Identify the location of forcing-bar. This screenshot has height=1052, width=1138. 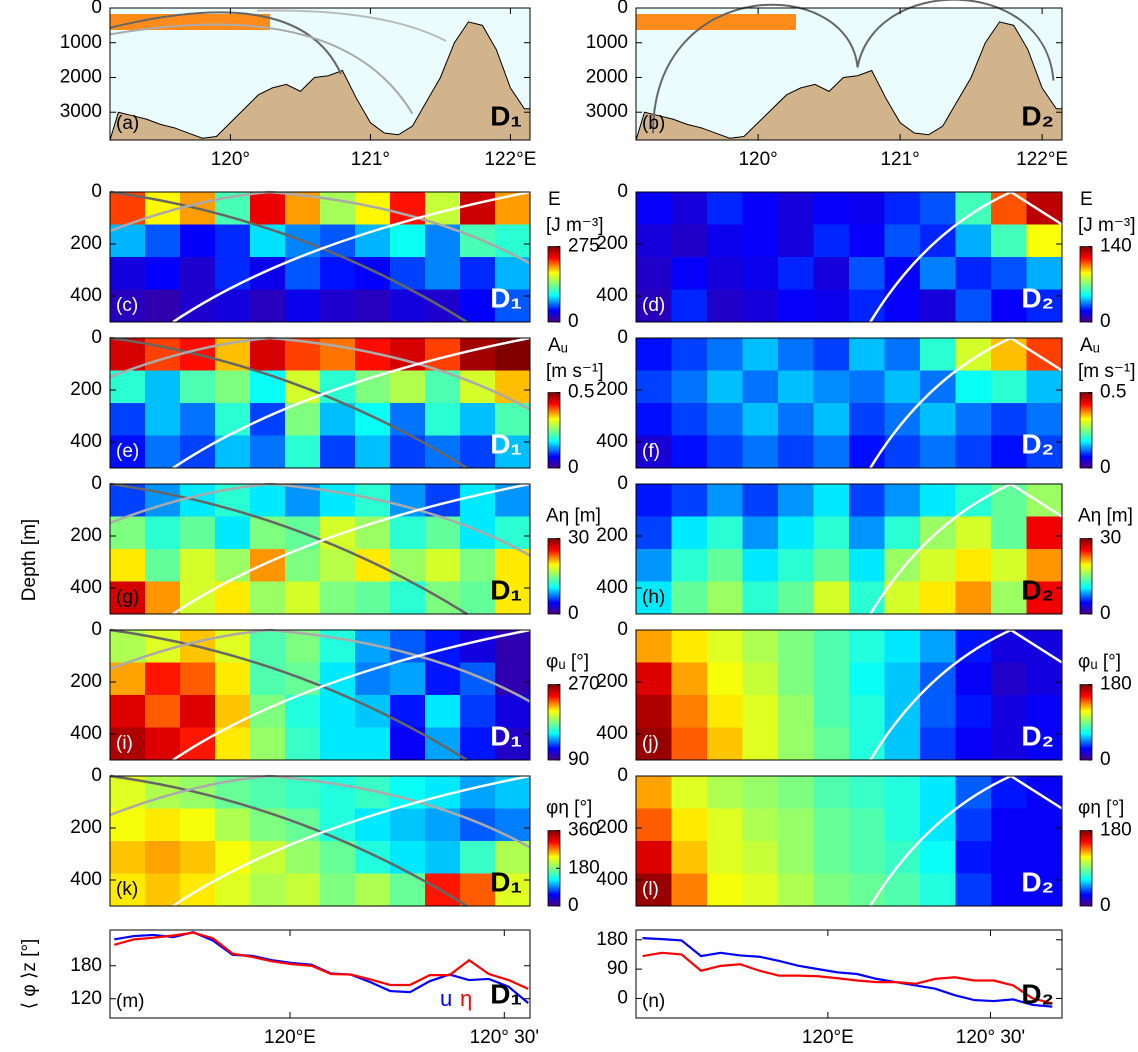
(716, 22).